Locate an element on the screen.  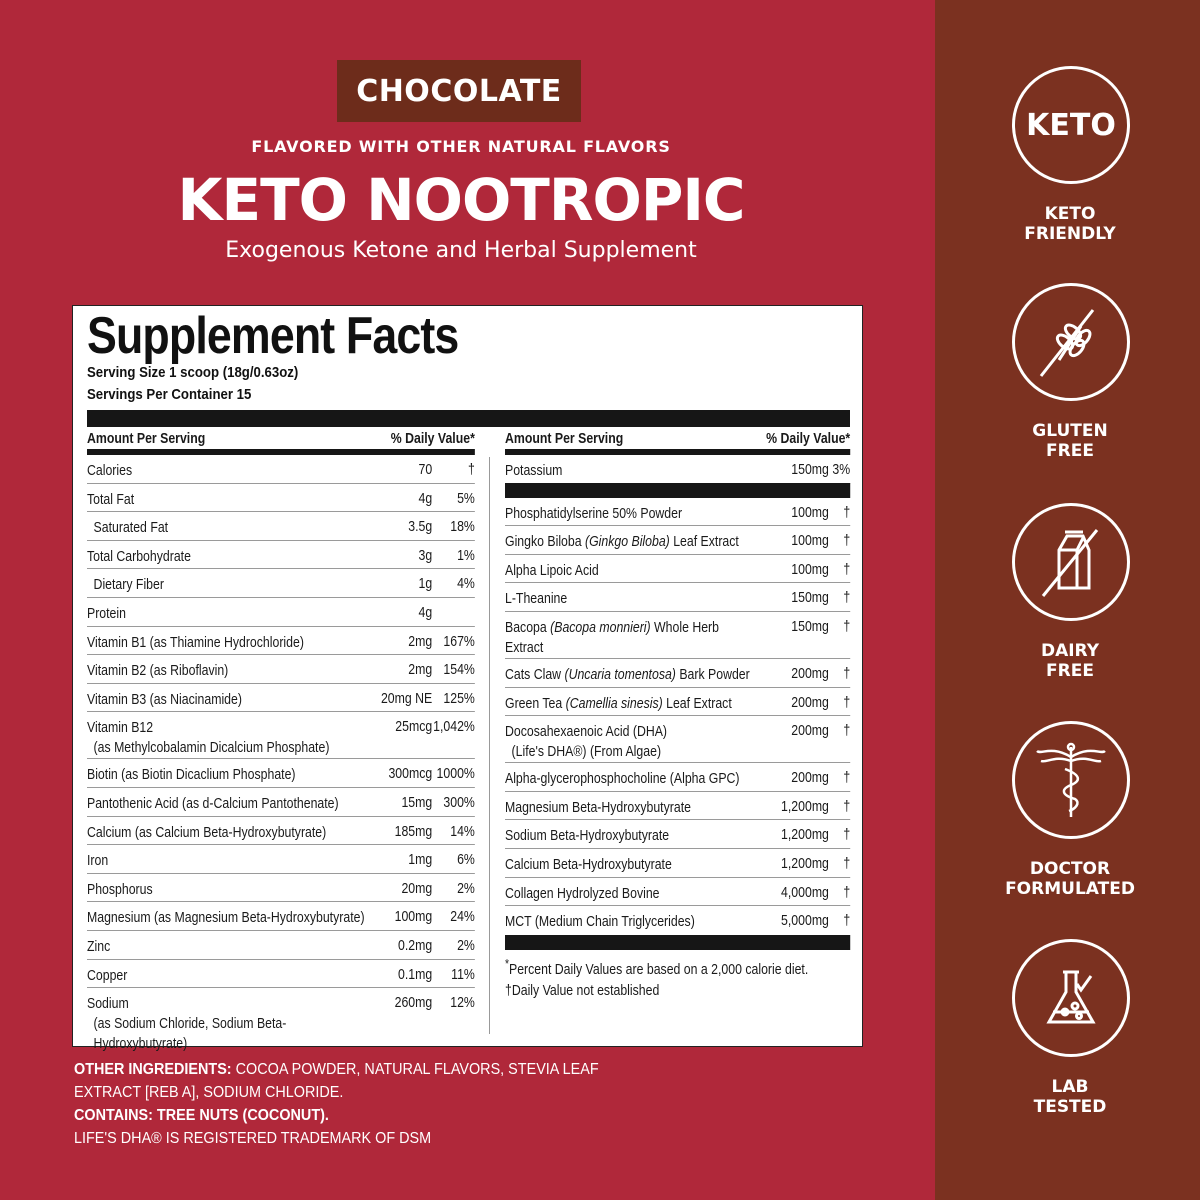
name-text: Bacopa is located at coordinates (528, 627).